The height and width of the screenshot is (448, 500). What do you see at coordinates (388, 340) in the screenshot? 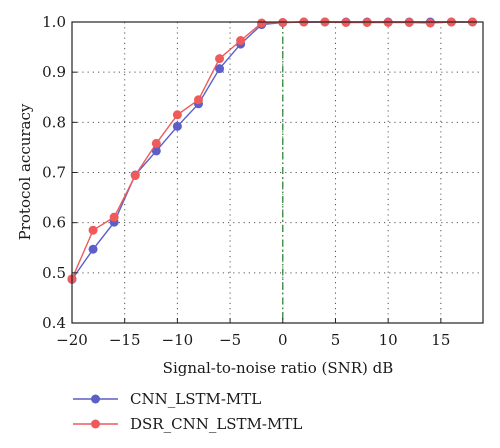
I see `x-tick-label: 10` at bounding box center [388, 340].